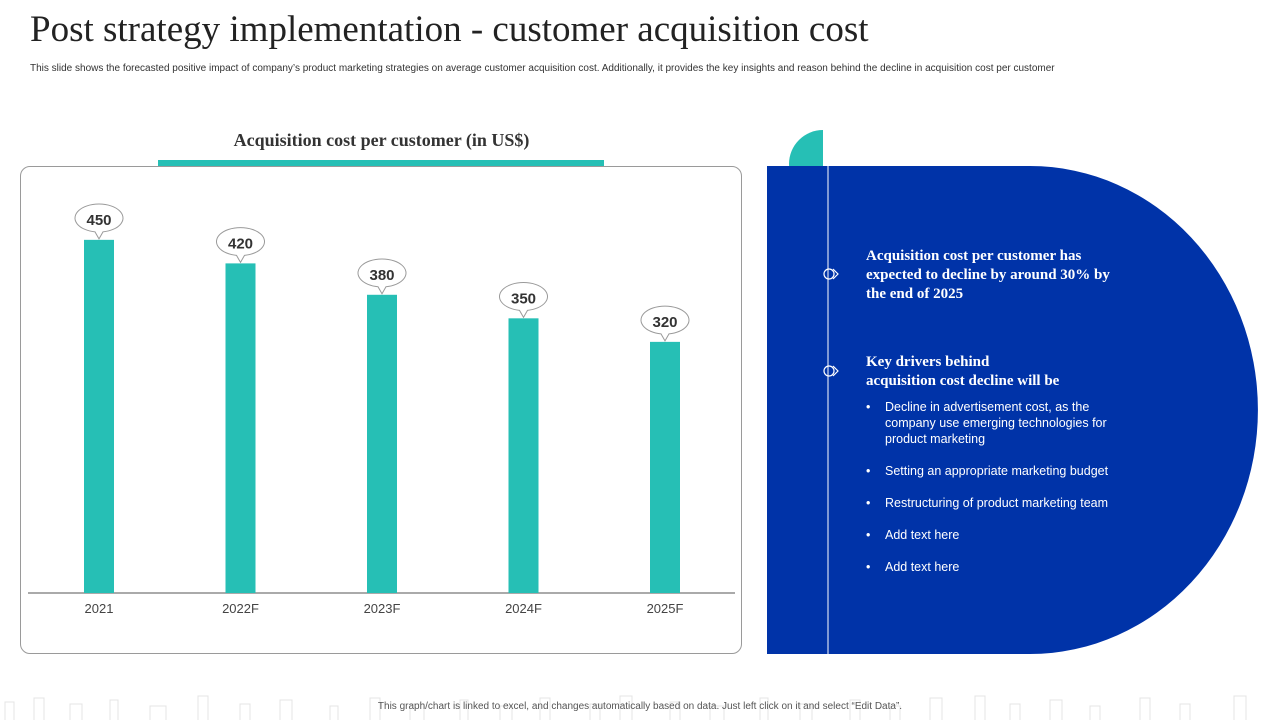 This screenshot has width=1280, height=720. Describe the element at coordinates (523, 455) in the screenshot. I see `bar-2024F` at that location.